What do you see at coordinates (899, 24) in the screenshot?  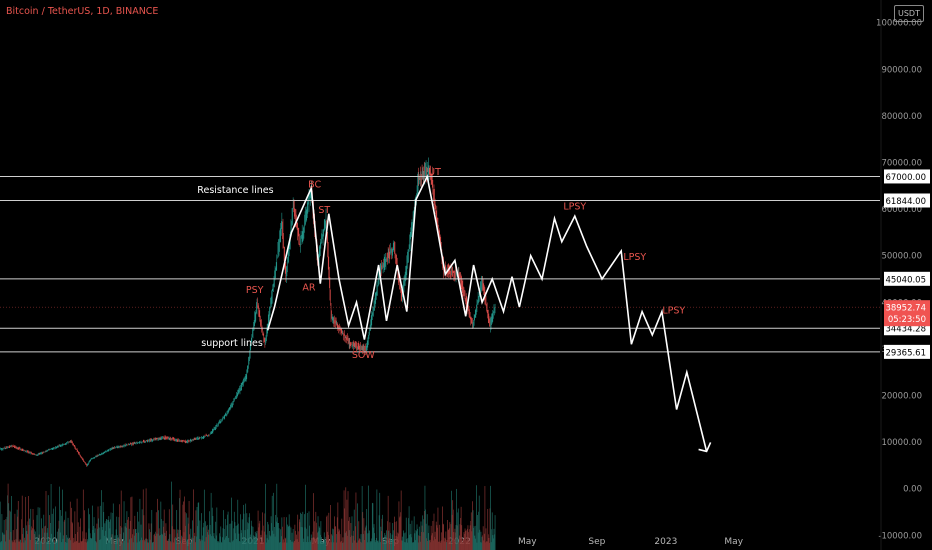 I see `y-tick-label: 100000.00` at bounding box center [899, 24].